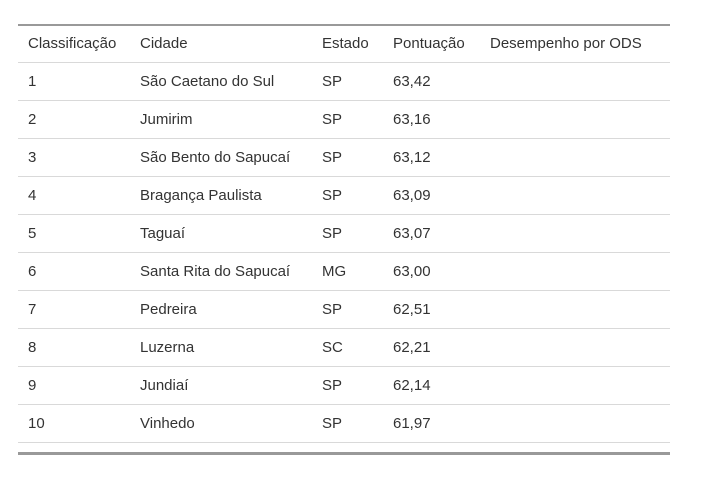 This screenshot has height=482, width=712. Describe the element at coordinates (431, 81) in the screenshot. I see `score-cell: 63,42` at that location.